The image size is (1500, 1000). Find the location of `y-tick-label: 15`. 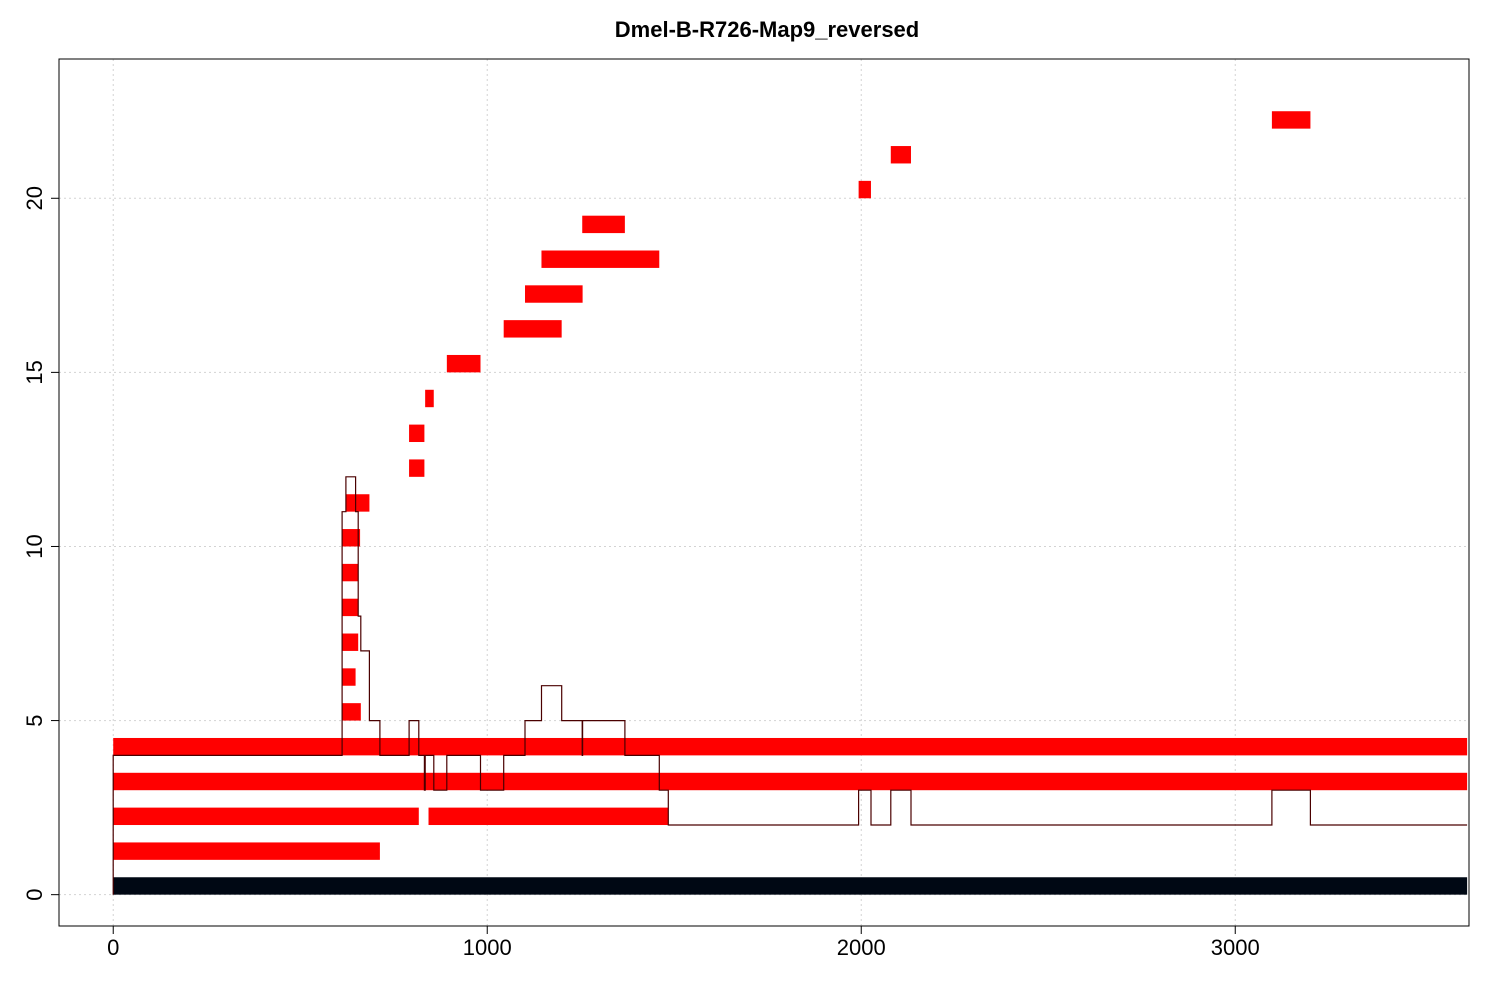

y-tick-label: 15 is located at coordinates (34, 372).